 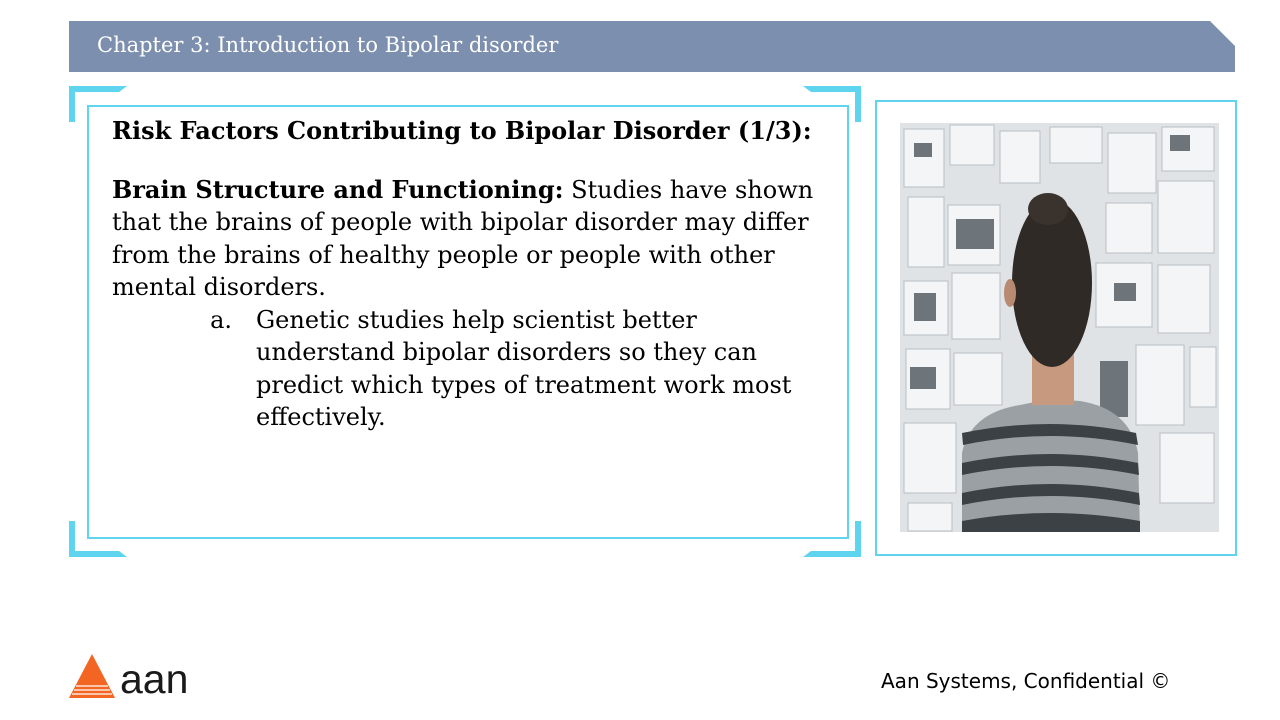 What do you see at coordinates (1026, 681) in the screenshot?
I see `confidential-notice: Aan Systems, Confidential ©` at bounding box center [1026, 681].